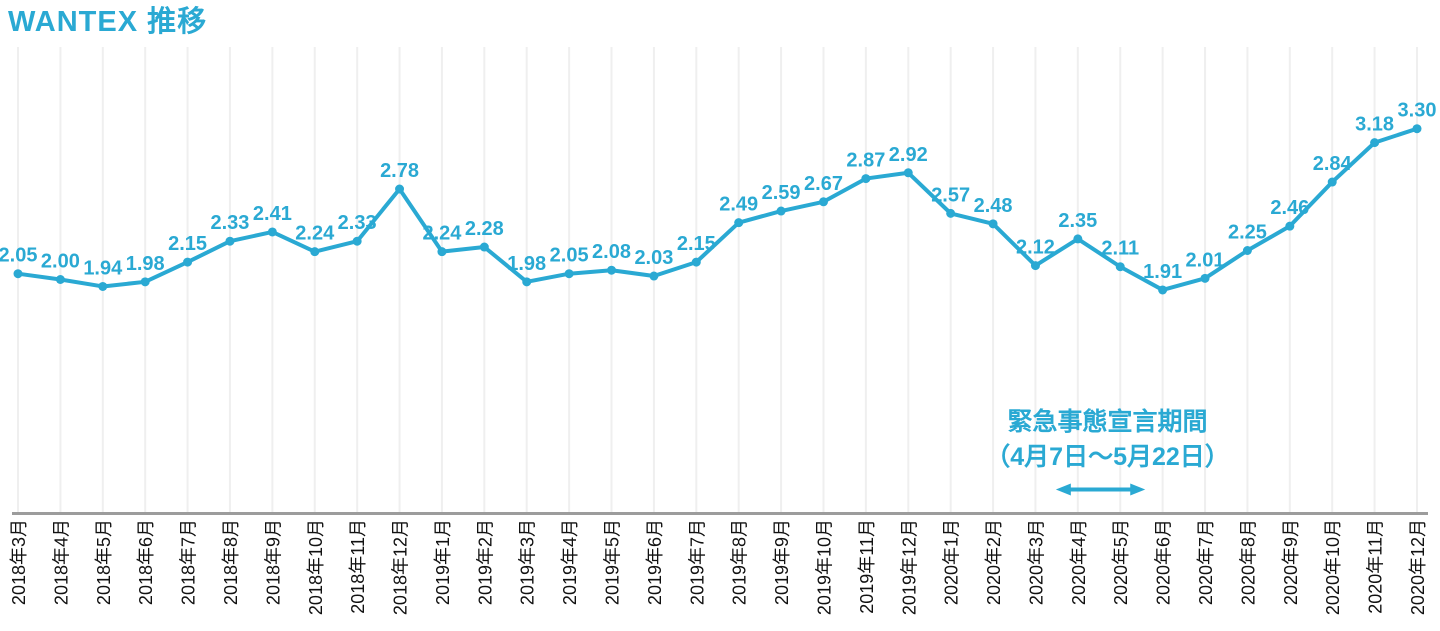 The image size is (1440, 631). Describe the element at coordinates (316, 567) in the screenshot. I see `x-axis-label: 2018年10月` at that location.